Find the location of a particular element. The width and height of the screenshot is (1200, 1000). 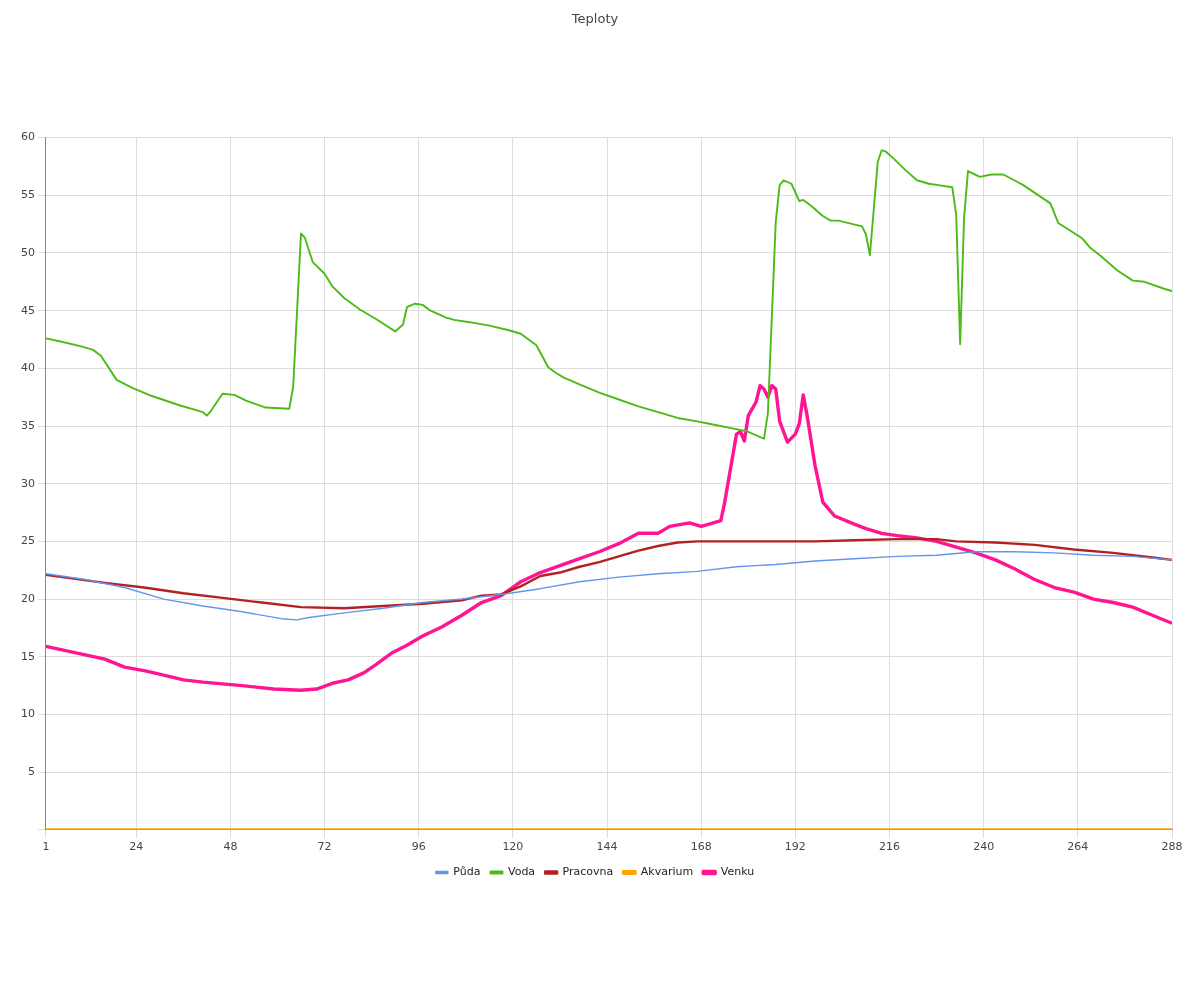

legend-label: Akvarium is located at coordinates (667, 872).